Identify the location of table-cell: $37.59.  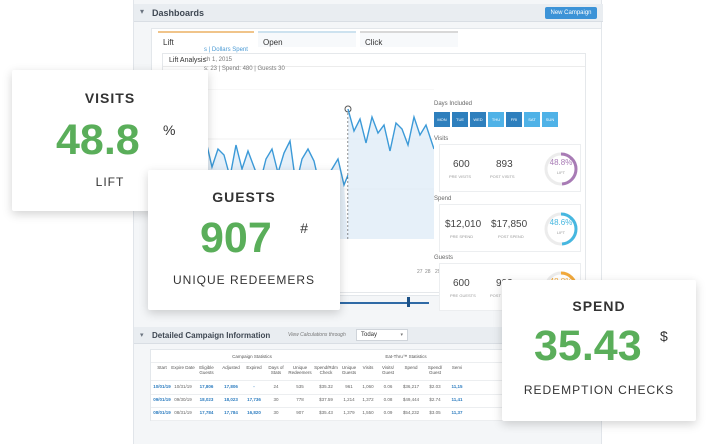
(326, 399).